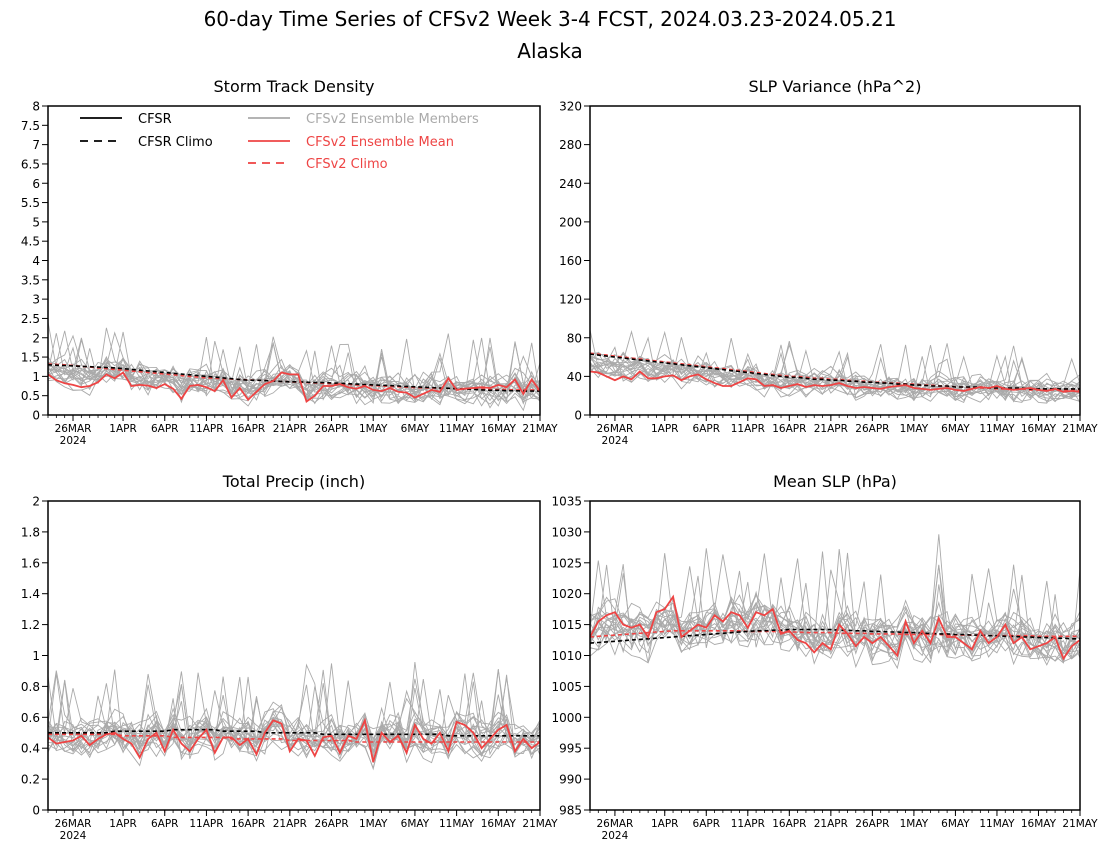 The width and height of the screenshot is (1100, 850). Describe the element at coordinates (30, 319) in the screenshot. I see `y-tick-label: 2.5` at that location.